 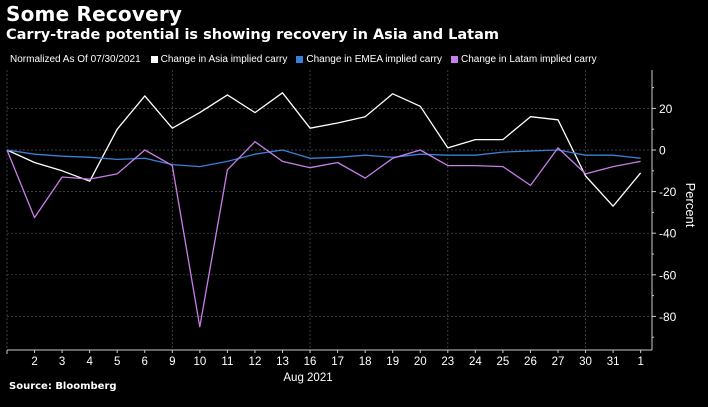 What do you see at coordinates (503, 362) in the screenshot?
I see `x-tick-label: 25` at bounding box center [503, 362].